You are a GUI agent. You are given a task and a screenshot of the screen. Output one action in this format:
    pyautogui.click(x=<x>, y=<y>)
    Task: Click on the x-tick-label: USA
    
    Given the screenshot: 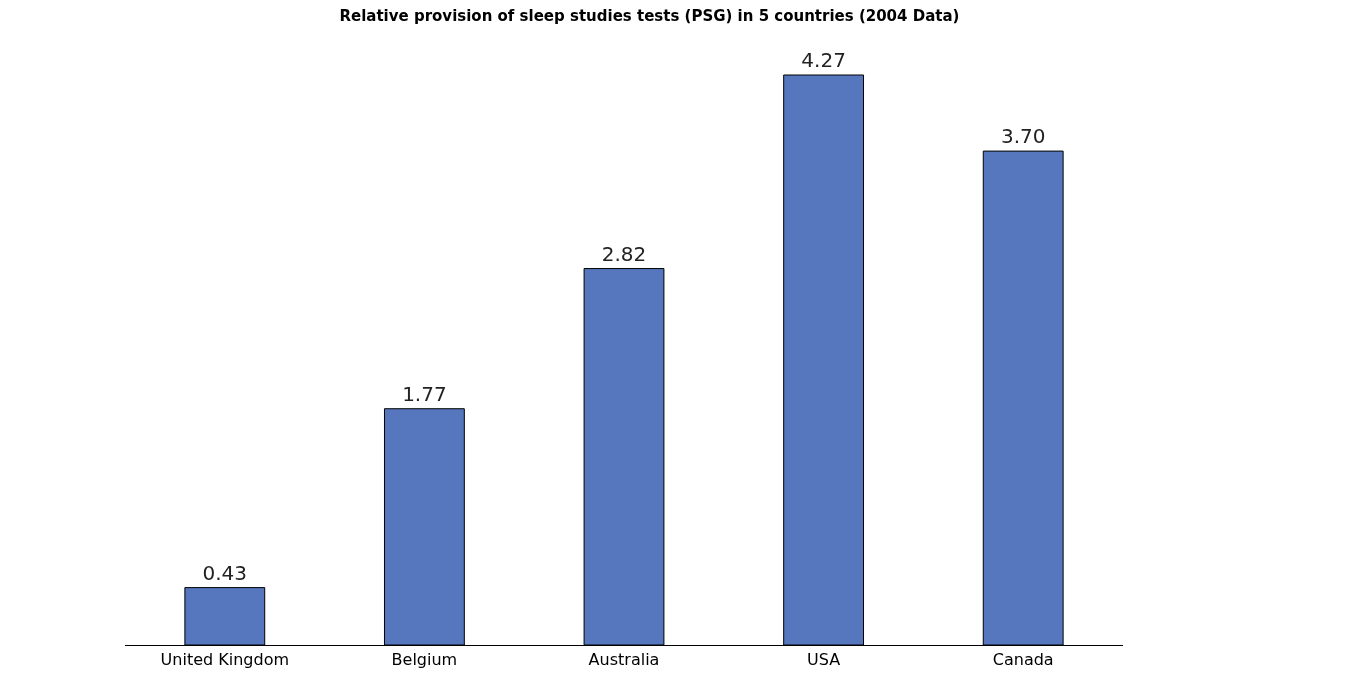 What is the action you would take?
    pyautogui.click(x=824, y=660)
    